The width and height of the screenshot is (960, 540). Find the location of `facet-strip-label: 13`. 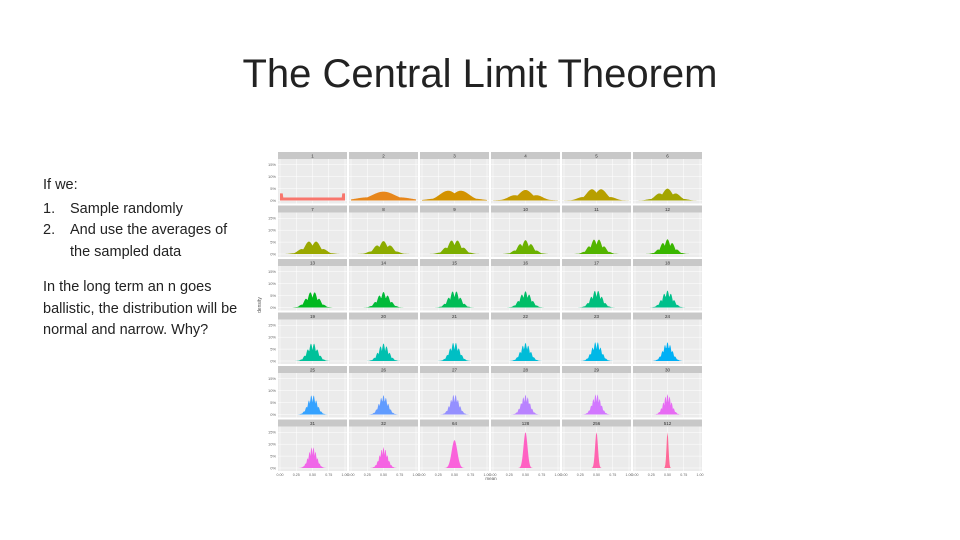

facet-strip-label: 13 is located at coordinates (313, 262).